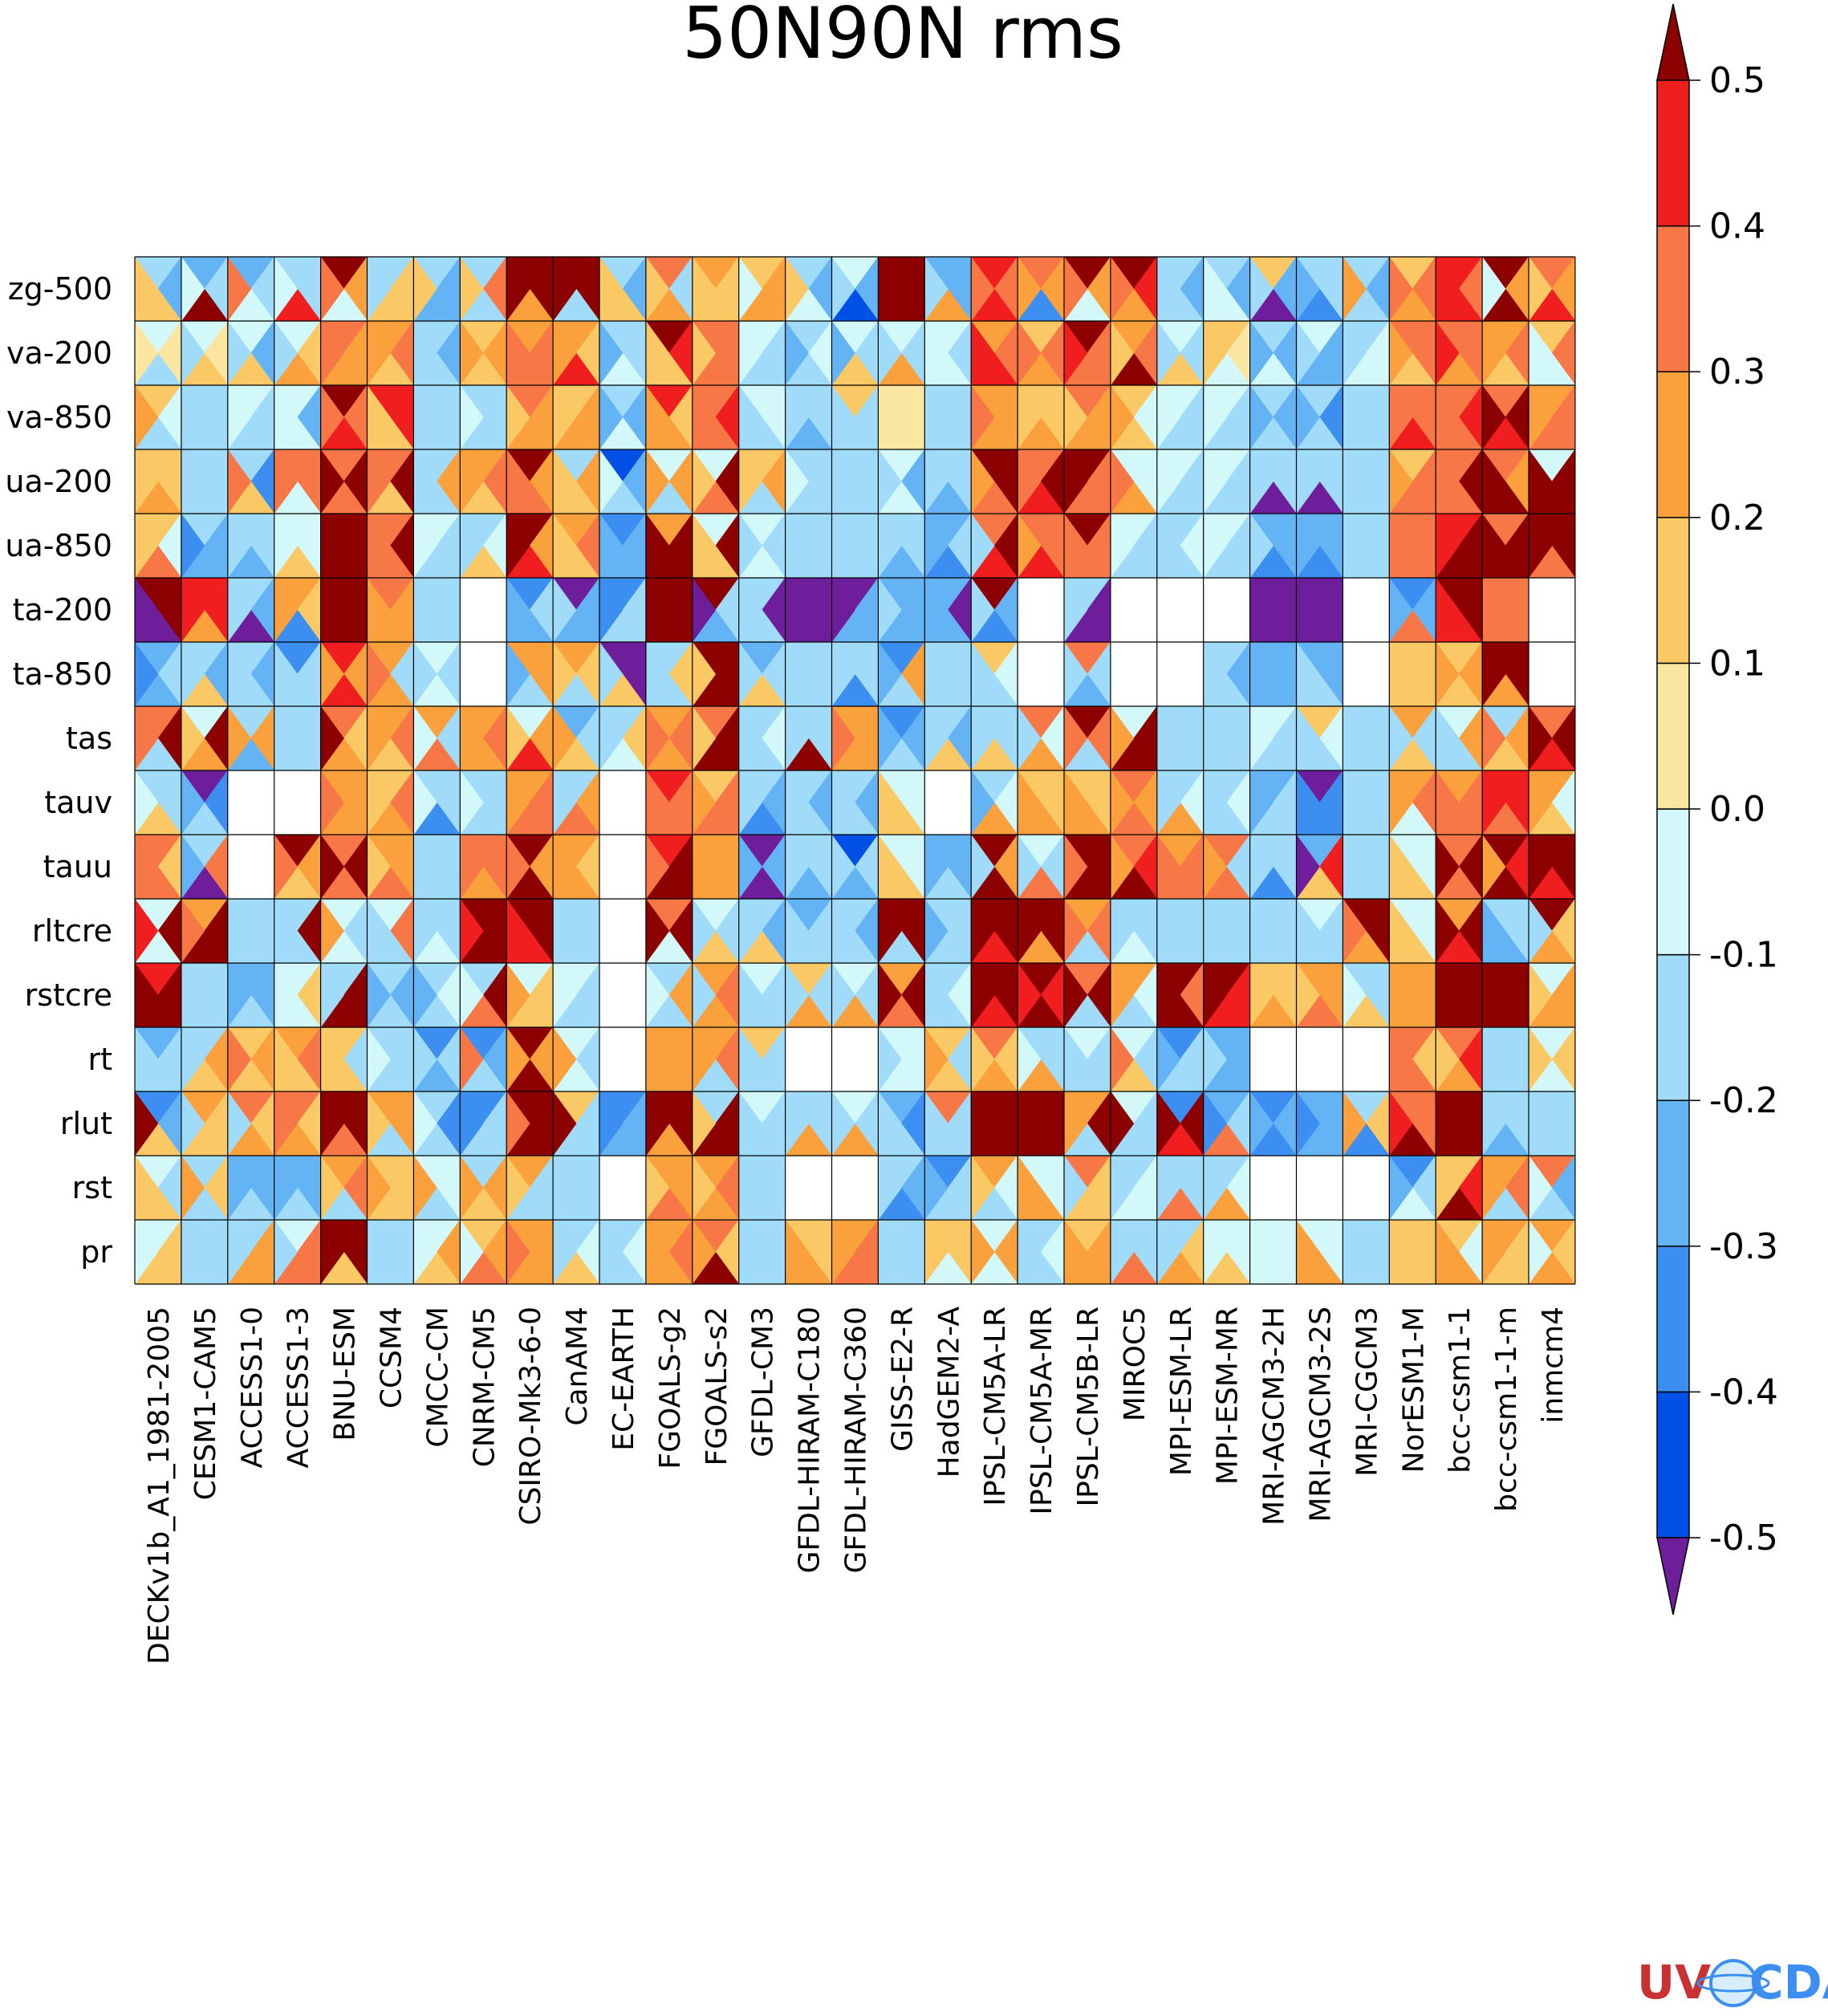 The image size is (1828, 2016). Describe the element at coordinates (77, 867) in the screenshot. I see `row-label: tauu` at that location.